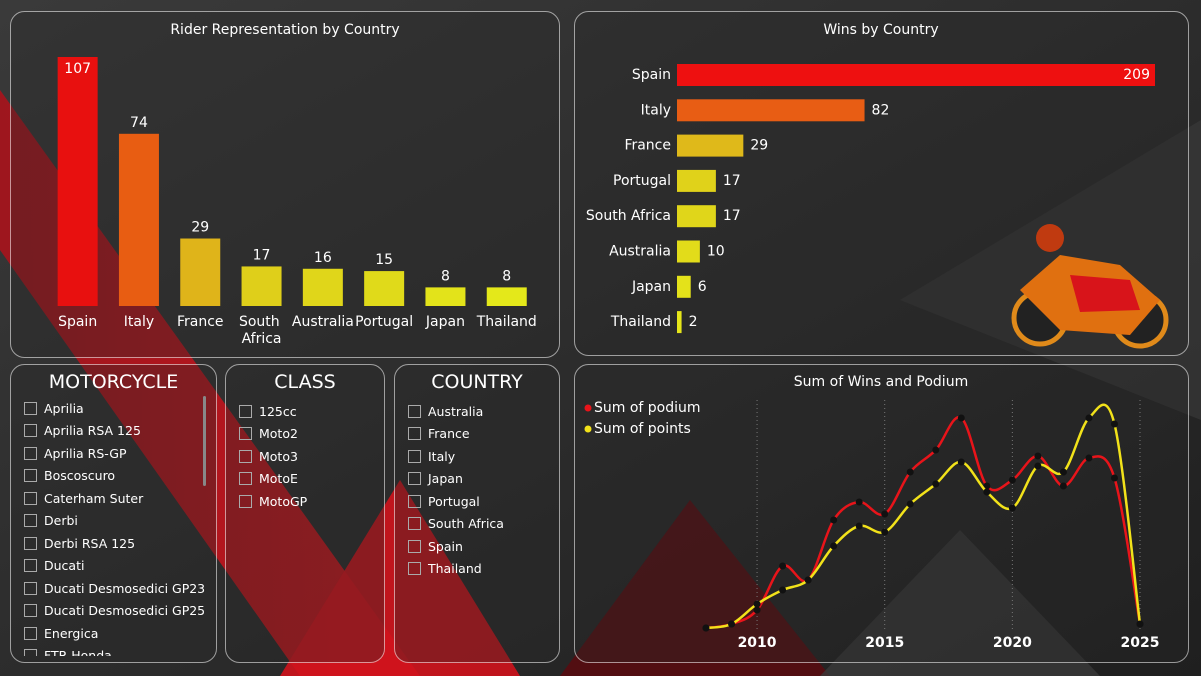 This screenshot has width=1201, height=676. I want to click on x-tick-label: Portugal, so click(384, 322).